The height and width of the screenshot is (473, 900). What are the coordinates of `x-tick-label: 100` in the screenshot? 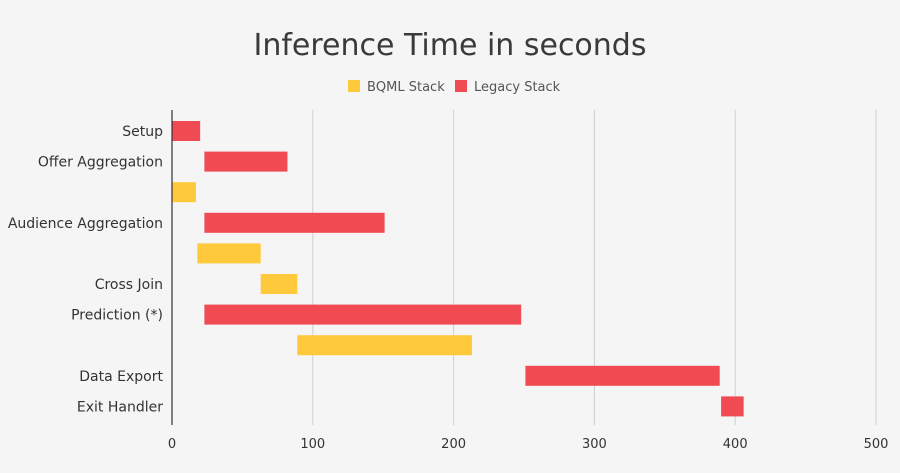 It's located at (312, 444).